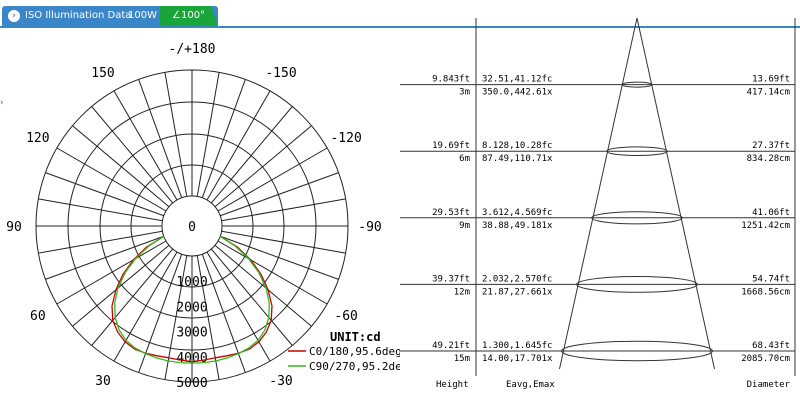 The height and width of the screenshot is (415, 800). I want to click on row-lx: 14.00,17.701x, so click(517, 359).